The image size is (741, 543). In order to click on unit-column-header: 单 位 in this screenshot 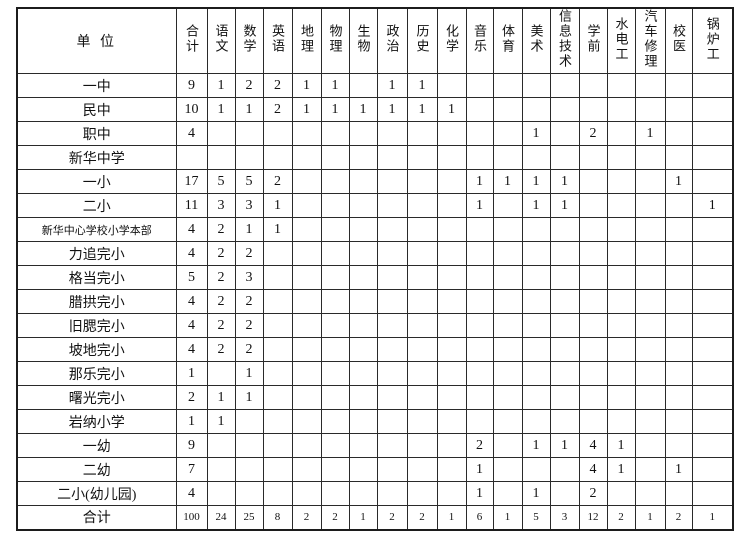, I will do `click(96, 40)`.